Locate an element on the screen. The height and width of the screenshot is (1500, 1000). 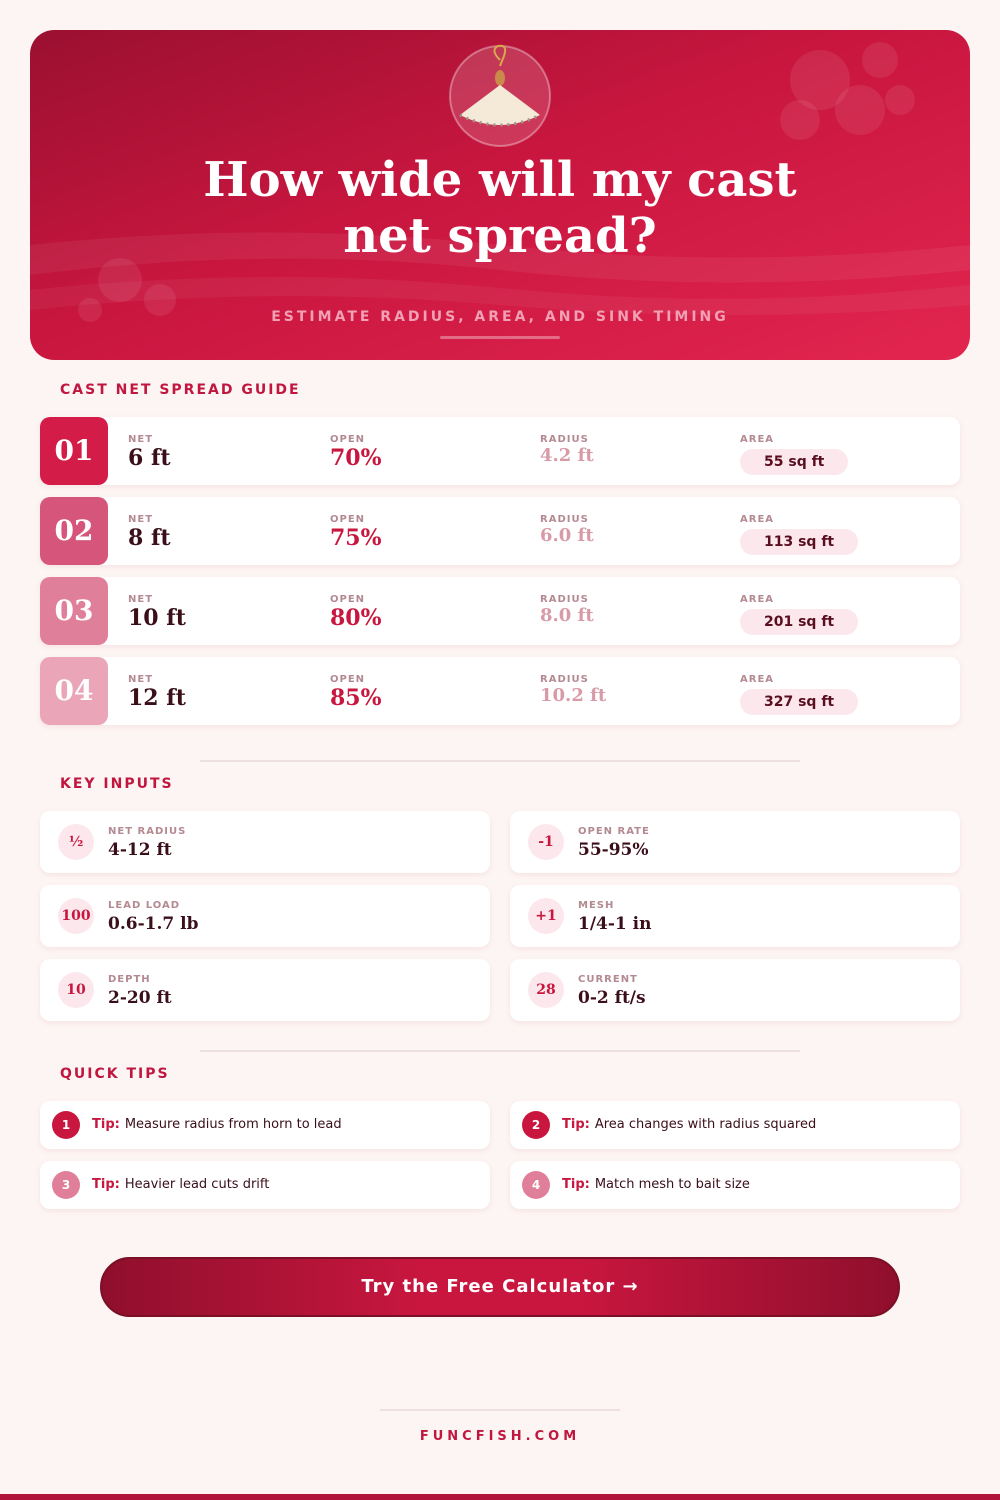
section-heading: QUICK TIPS is located at coordinates (115, 1074).